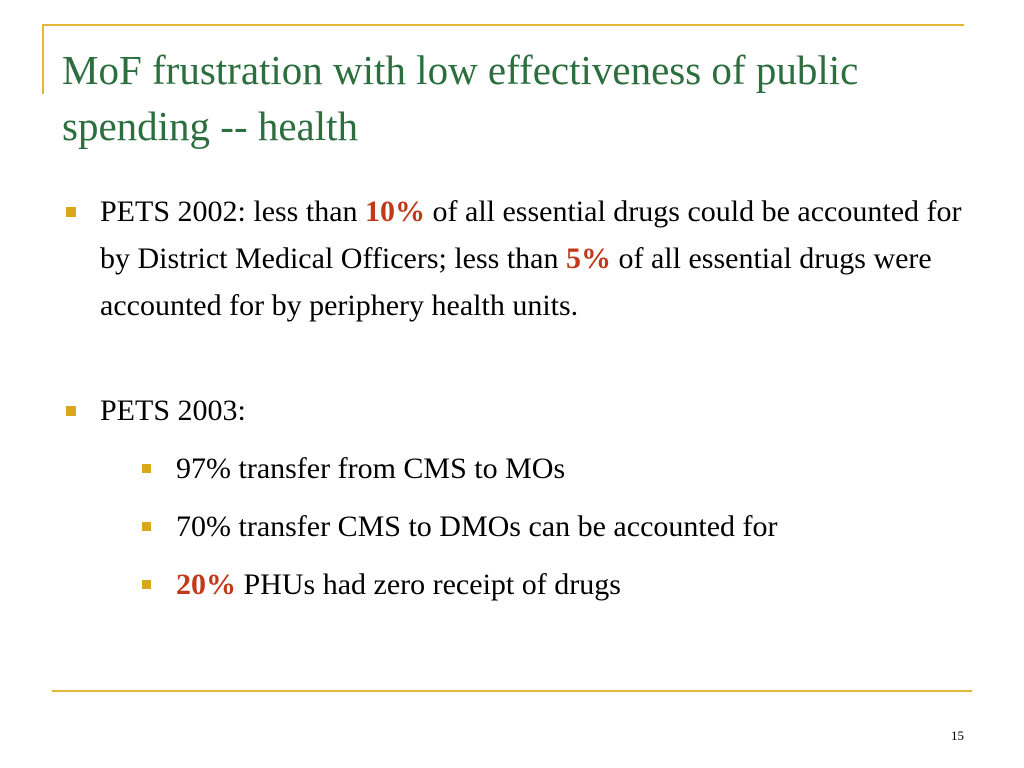  What do you see at coordinates (957, 735) in the screenshot?
I see `page-number: 15` at bounding box center [957, 735].